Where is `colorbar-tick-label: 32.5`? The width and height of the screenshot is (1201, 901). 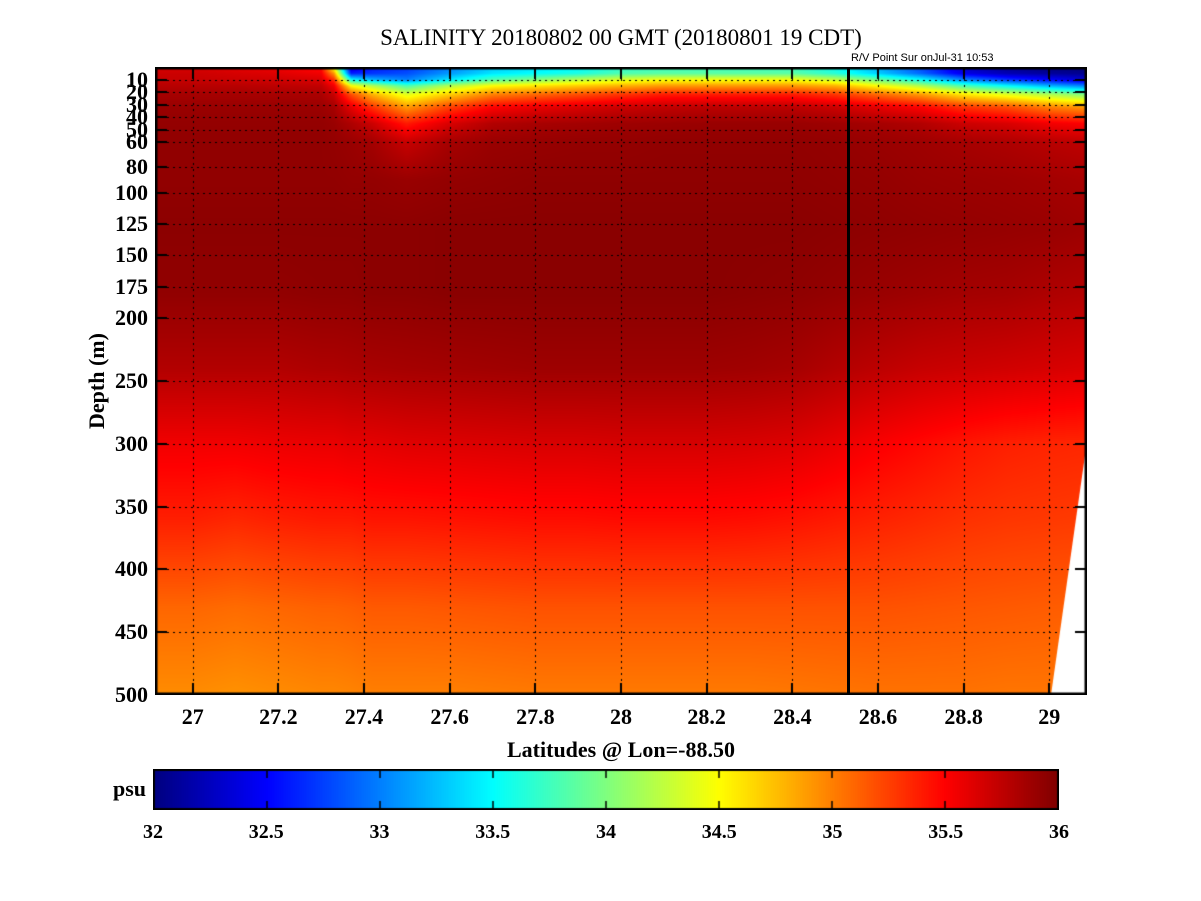 colorbar-tick-label: 32.5 is located at coordinates (266, 832).